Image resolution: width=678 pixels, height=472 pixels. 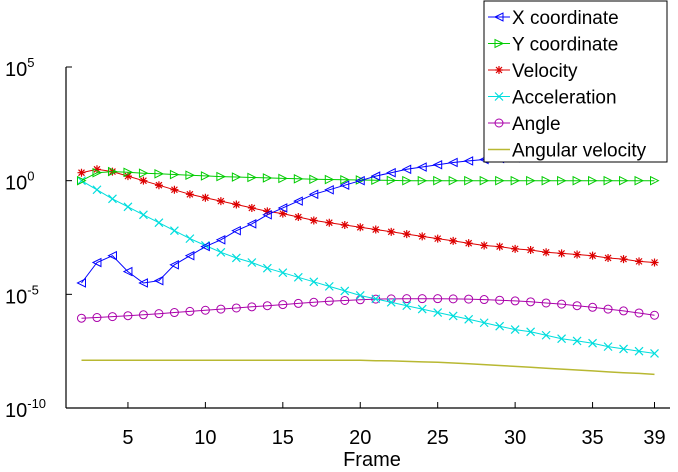 I want to click on series-angle, so click(x=368, y=308).